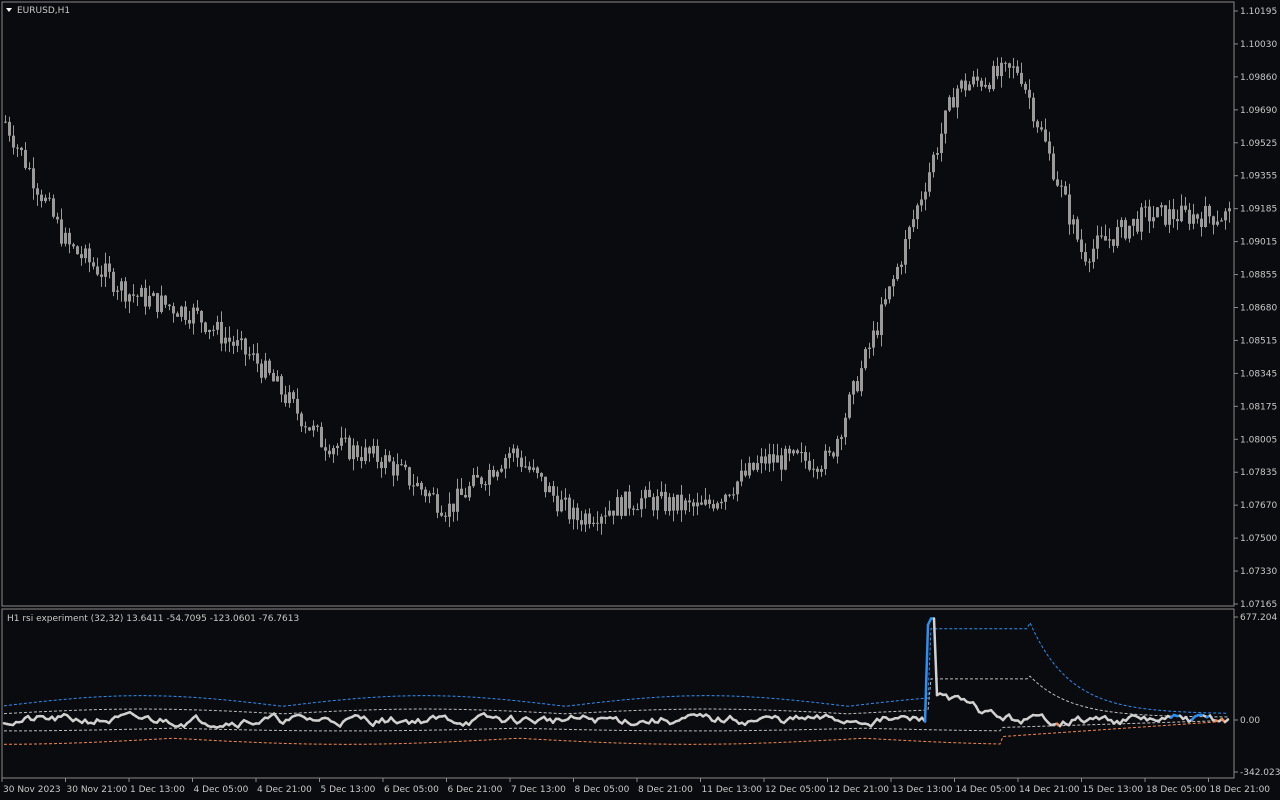 This screenshot has width=1280, height=800. What do you see at coordinates (1176, 790) in the screenshot?
I see `time-tick-label: 18 Dec 05:00` at bounding box center [1176, 790].